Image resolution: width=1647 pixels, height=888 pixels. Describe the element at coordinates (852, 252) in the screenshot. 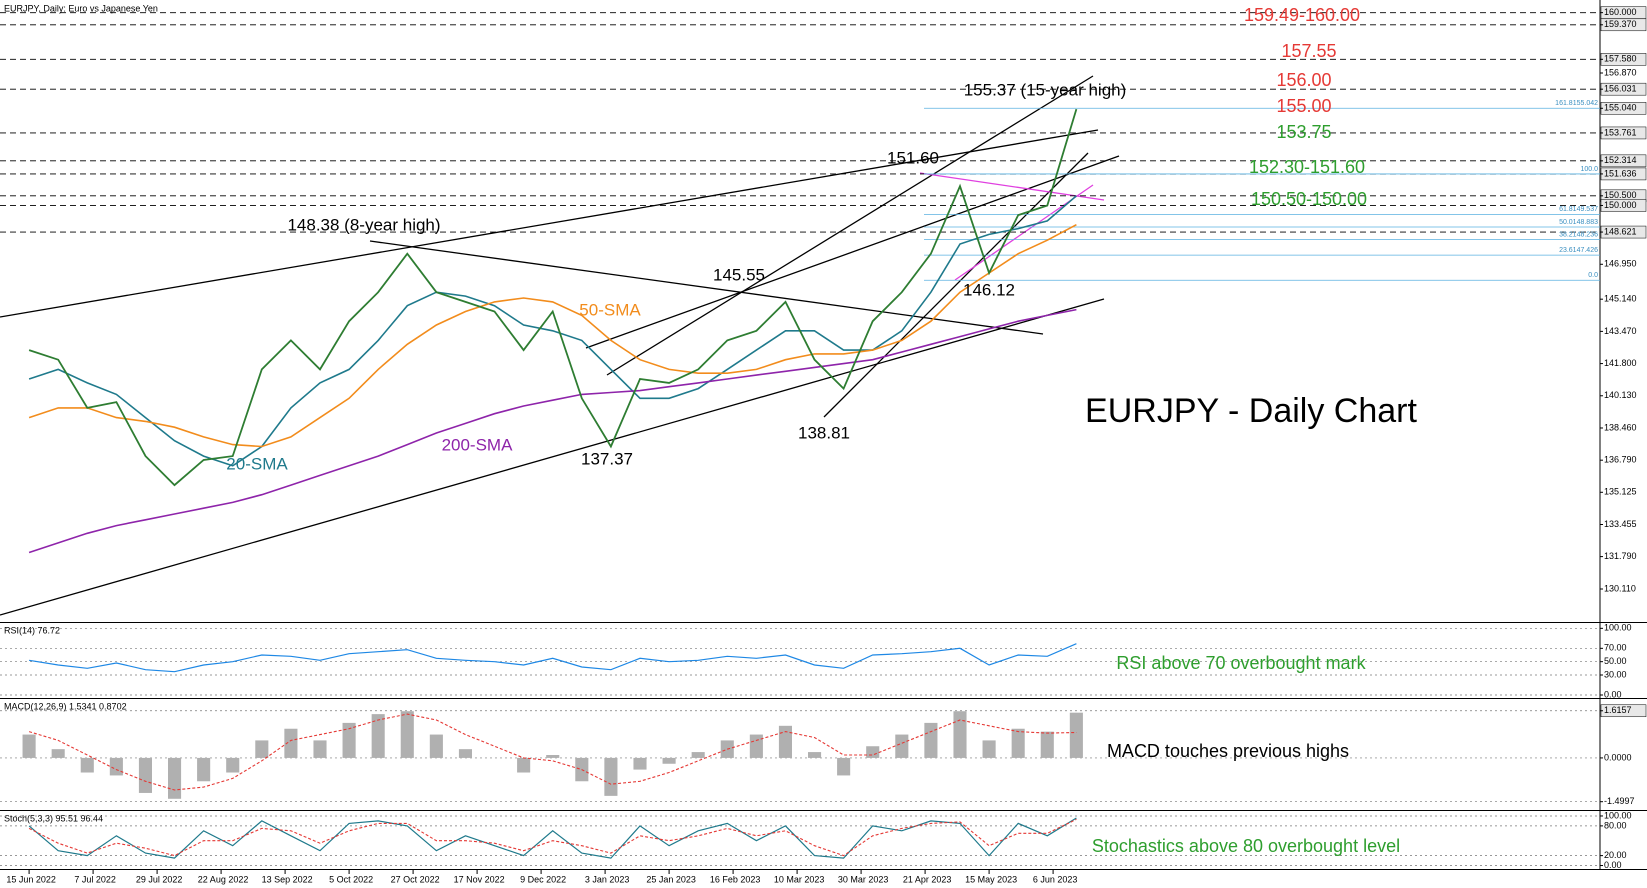

I see `trend-line` at that location.